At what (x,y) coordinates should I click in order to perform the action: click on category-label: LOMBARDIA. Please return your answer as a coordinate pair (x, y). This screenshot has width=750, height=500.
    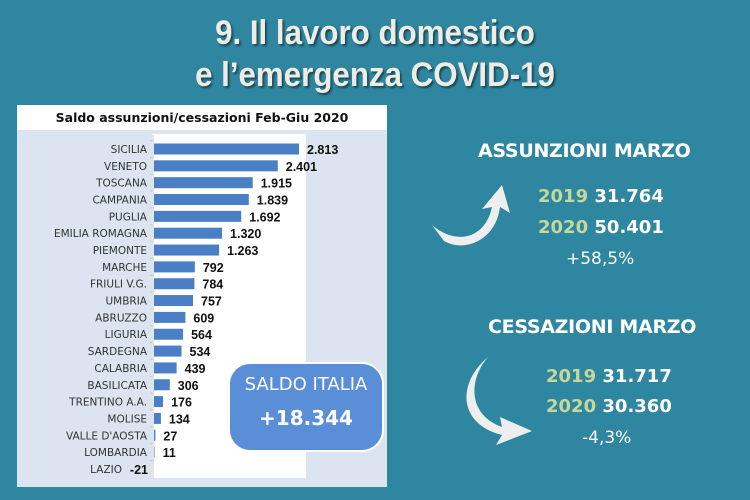
    Looking at the image, I should click on (116, 453).